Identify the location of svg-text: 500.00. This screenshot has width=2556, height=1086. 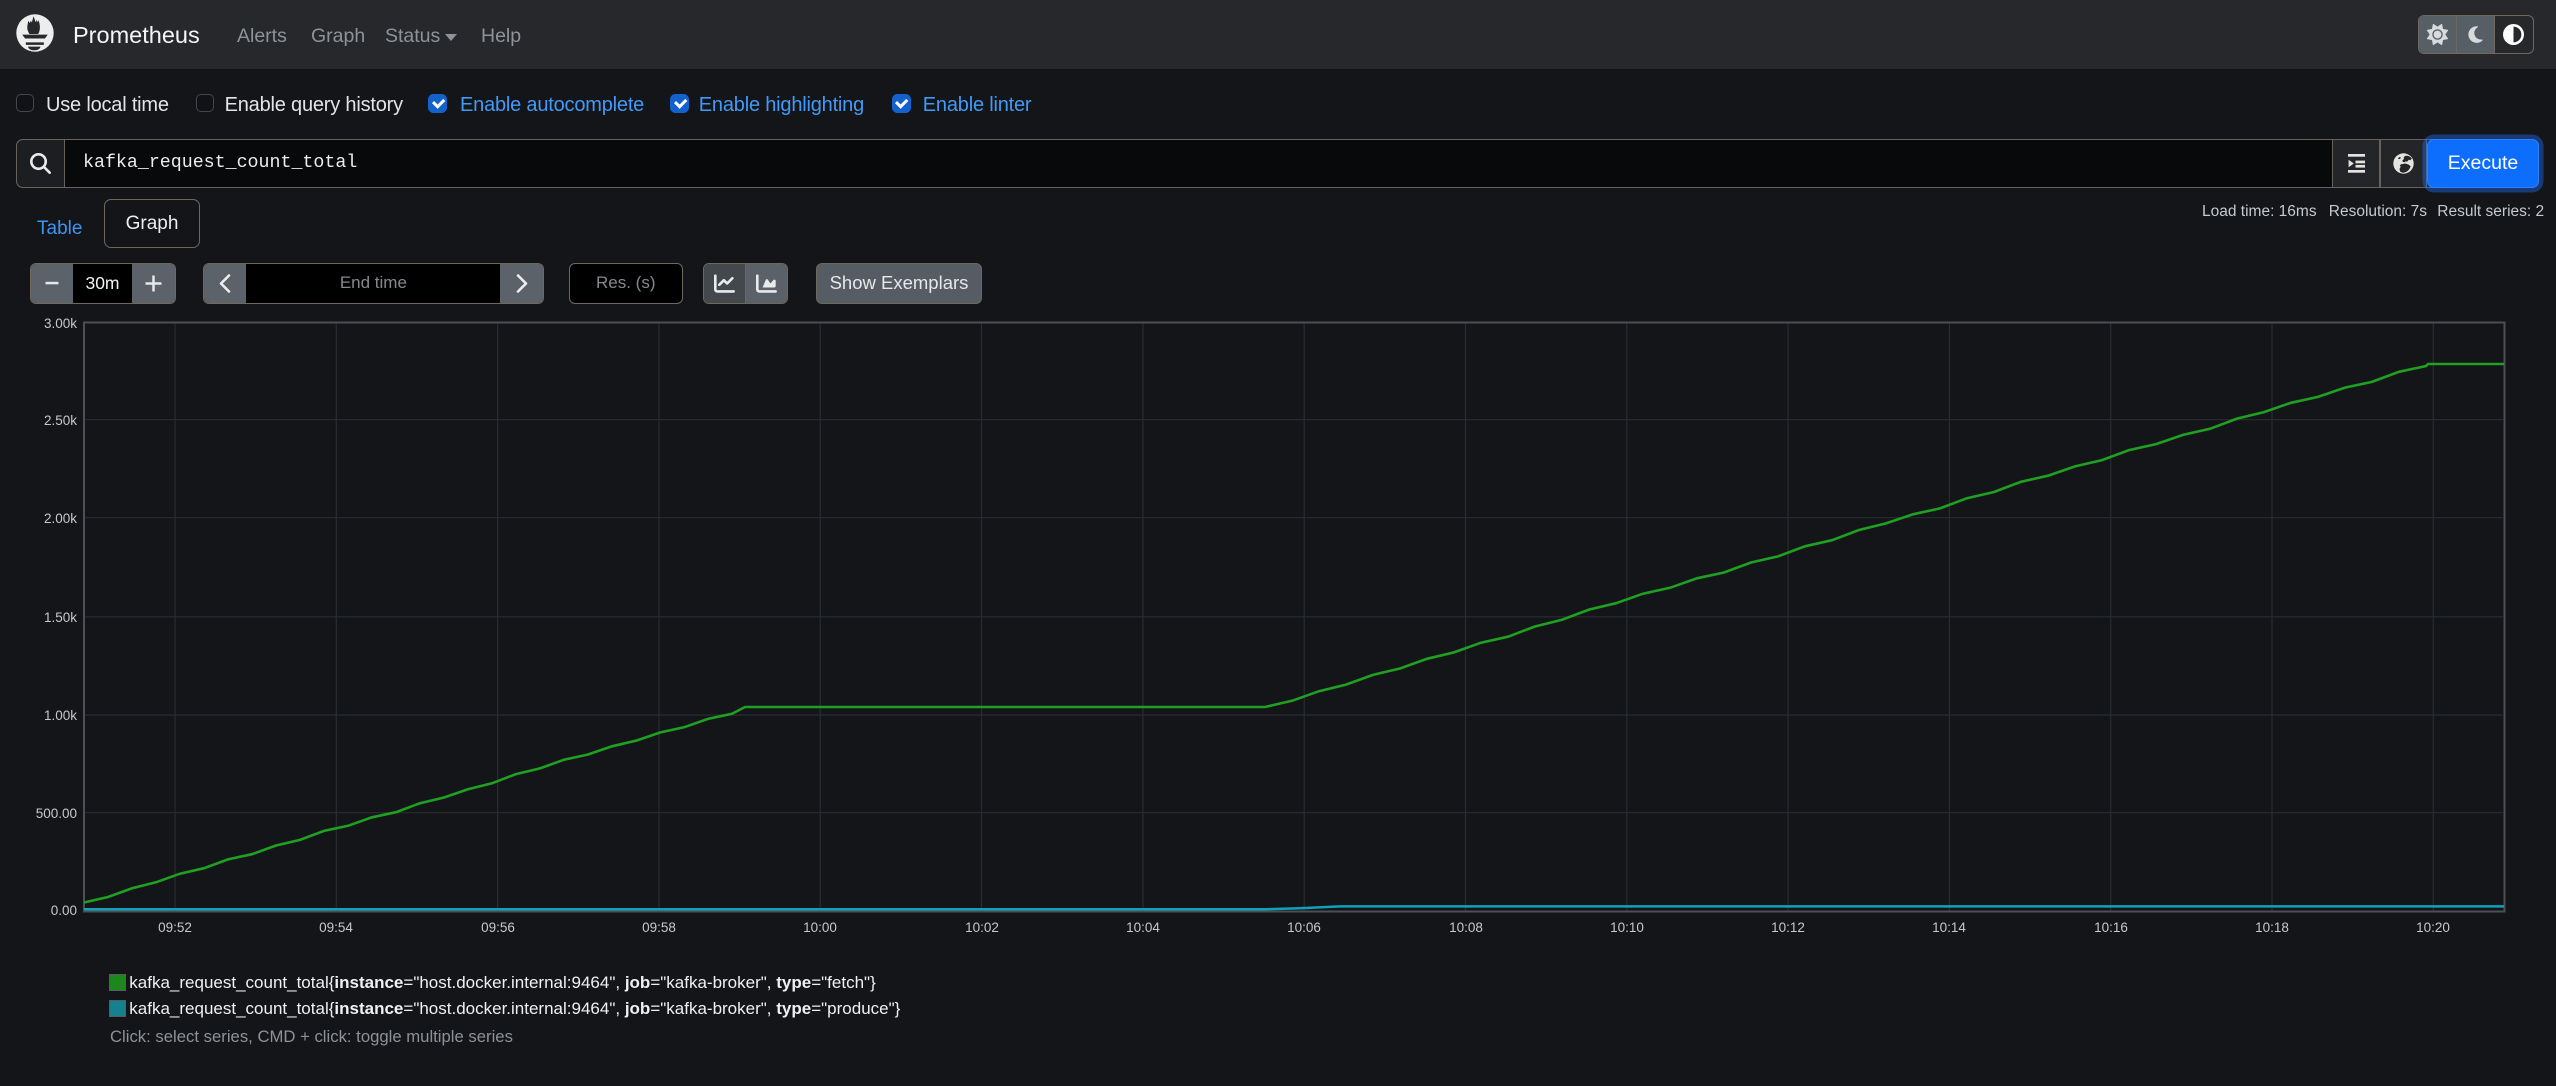
(56, 813).